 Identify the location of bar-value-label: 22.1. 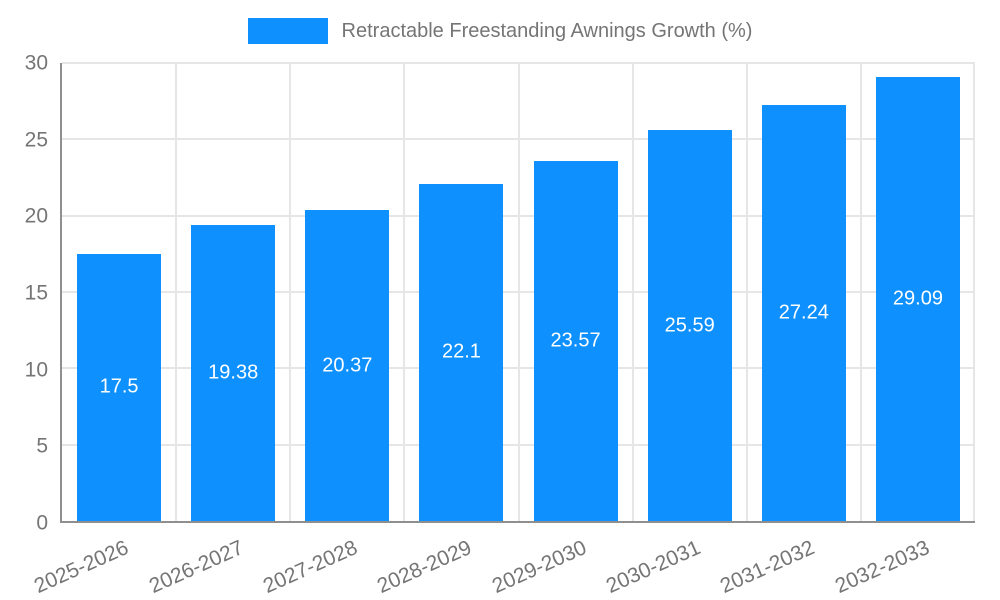
(461, 351).